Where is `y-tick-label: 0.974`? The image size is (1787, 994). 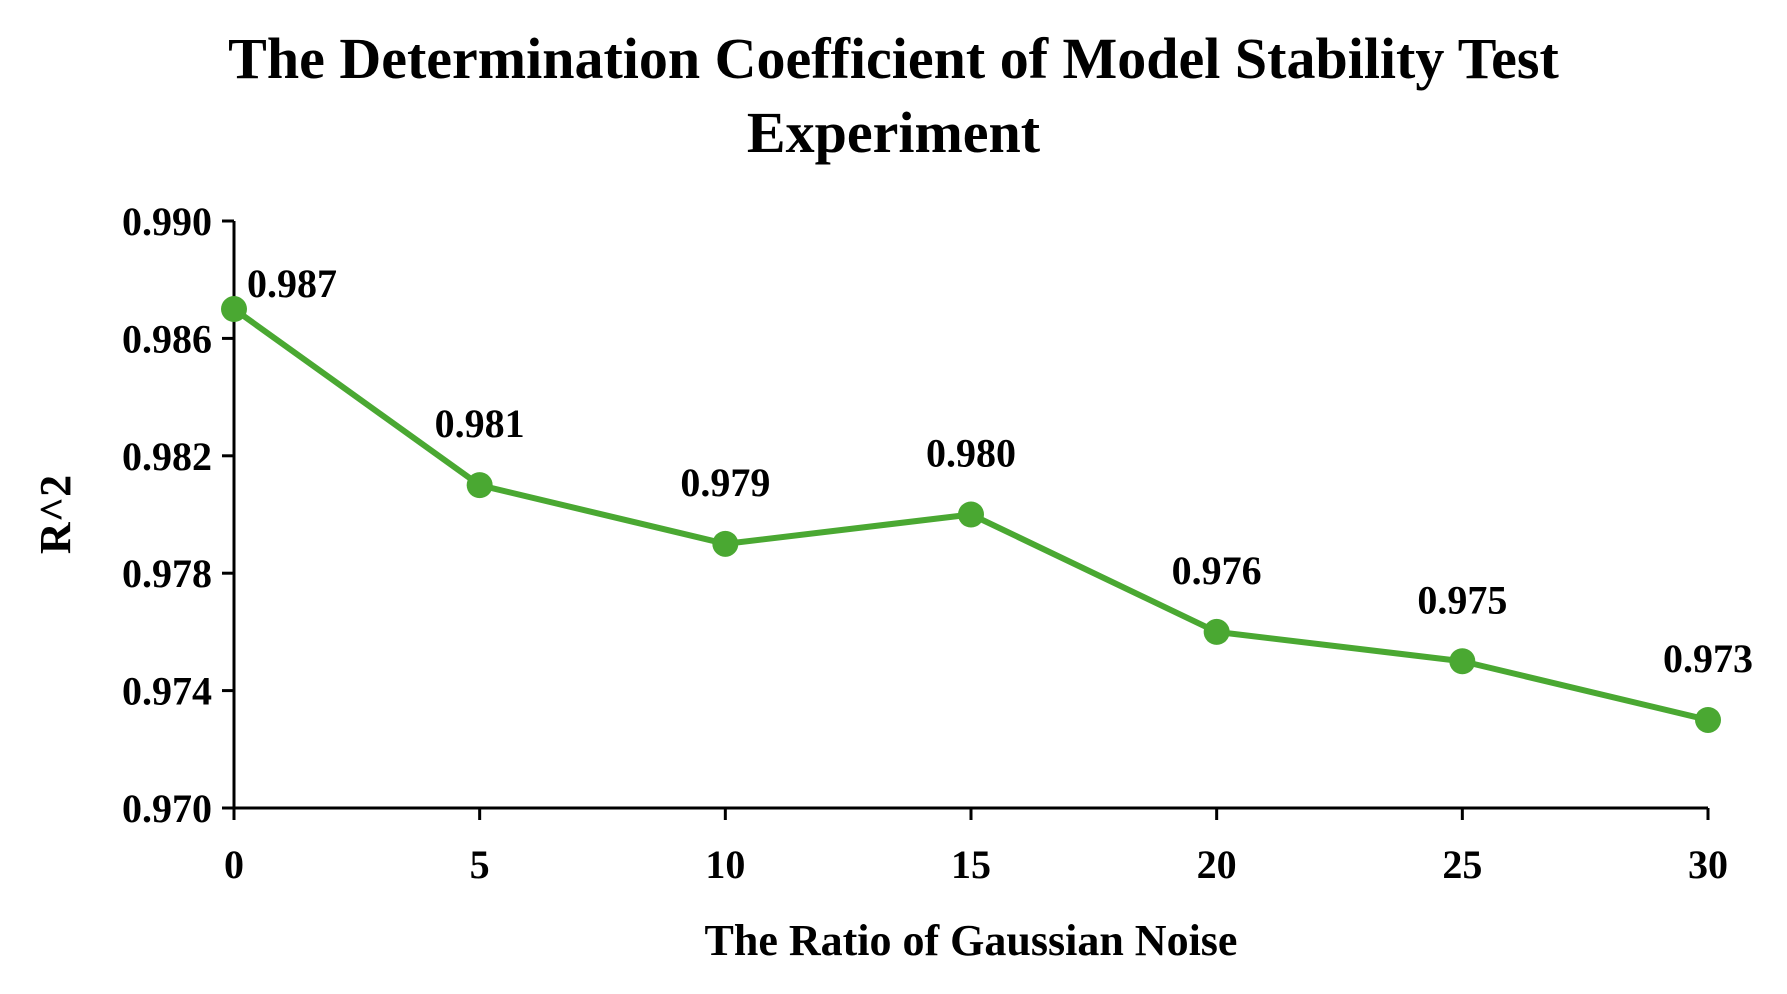 y-tick-label: 0.974 is located at coordinates (167, 691).